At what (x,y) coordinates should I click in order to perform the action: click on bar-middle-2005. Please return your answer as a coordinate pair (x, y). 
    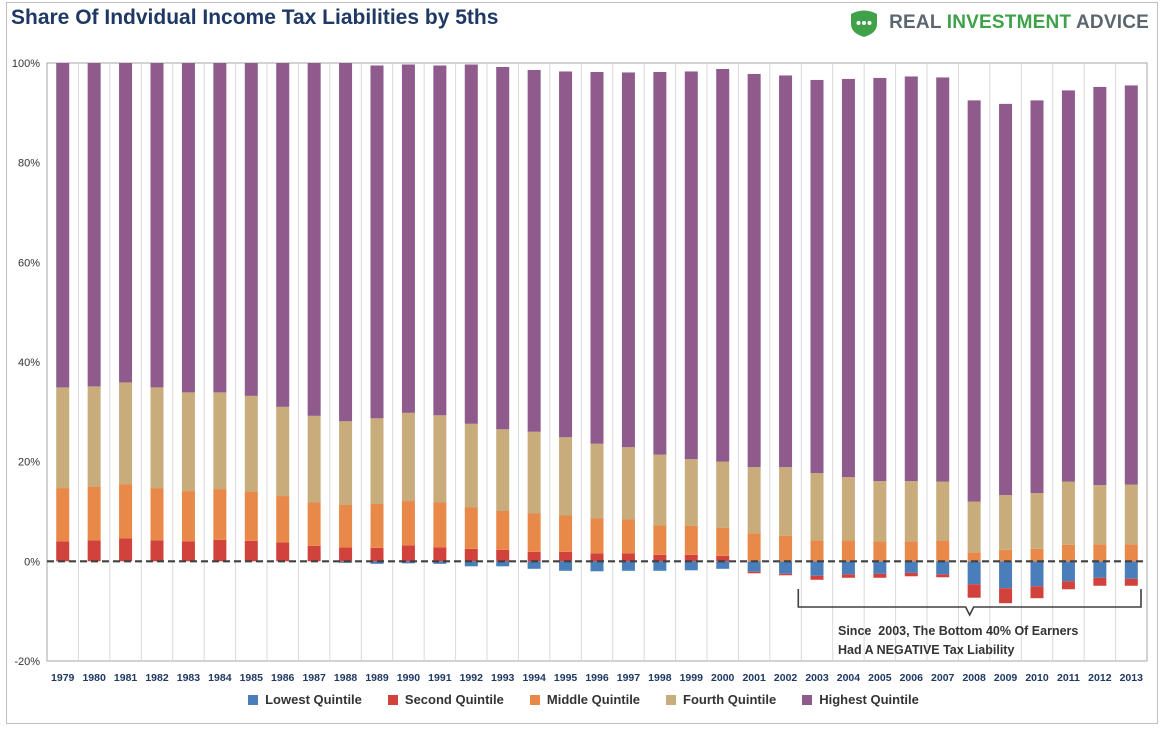
    Looking at the image, I should click on (880, 551).